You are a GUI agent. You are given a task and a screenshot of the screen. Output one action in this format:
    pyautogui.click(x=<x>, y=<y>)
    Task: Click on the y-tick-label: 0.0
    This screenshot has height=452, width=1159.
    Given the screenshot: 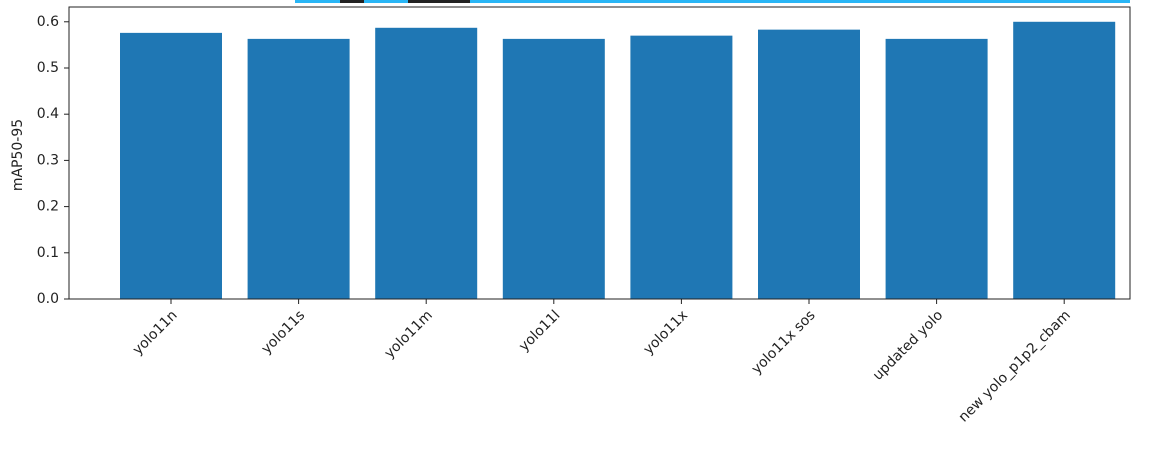 What is the action you would take?
    pyautogui.click(x=48, y=299)
    